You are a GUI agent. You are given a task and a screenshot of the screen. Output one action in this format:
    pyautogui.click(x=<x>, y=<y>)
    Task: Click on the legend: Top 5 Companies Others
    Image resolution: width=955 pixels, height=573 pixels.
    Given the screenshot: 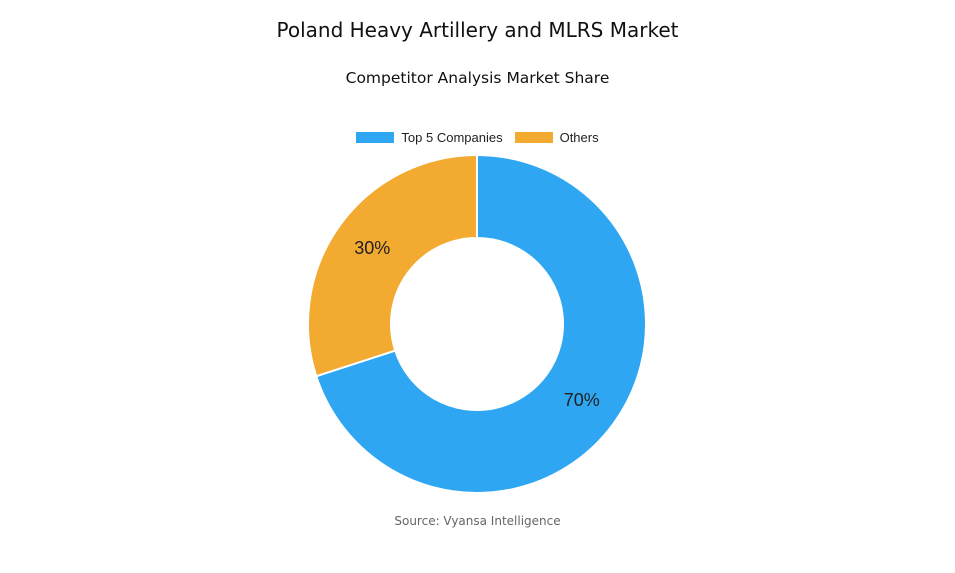 What is the action you would take?
    pyautogui.click(x=477, y=137)
    